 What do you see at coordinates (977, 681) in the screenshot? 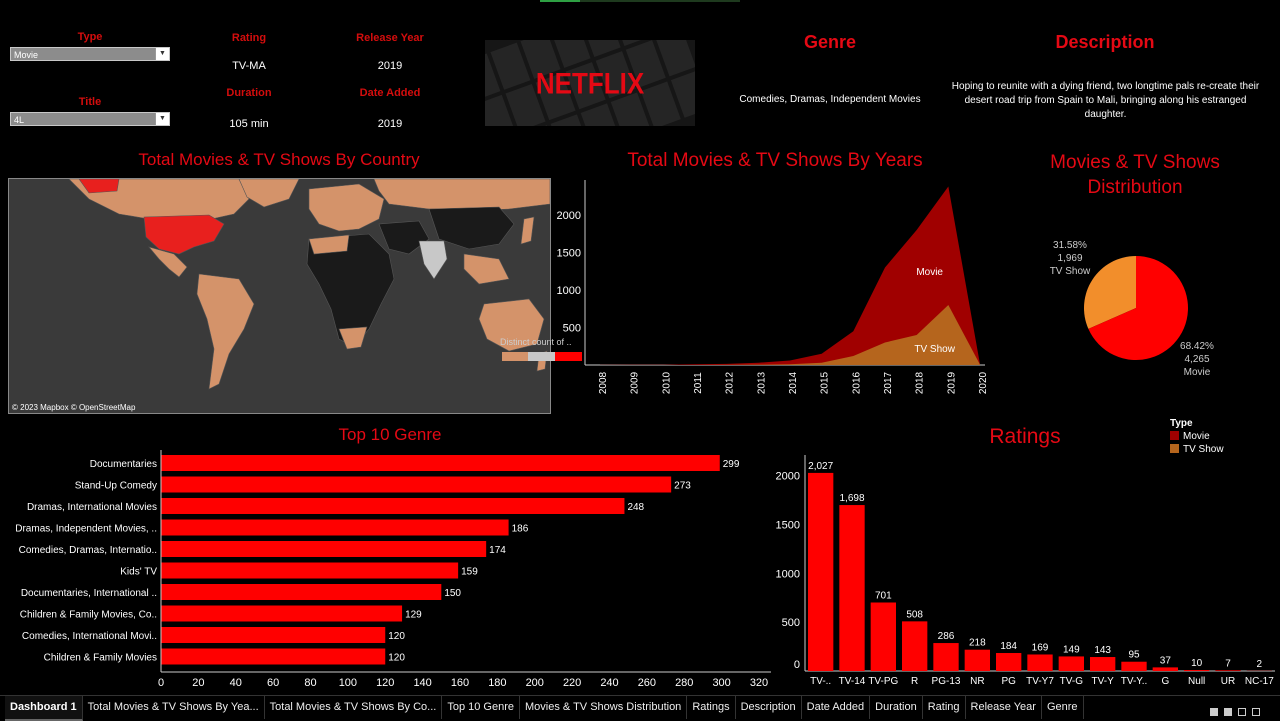
I see `ratings-x-tick: NR` at bounding box center [977, 681].